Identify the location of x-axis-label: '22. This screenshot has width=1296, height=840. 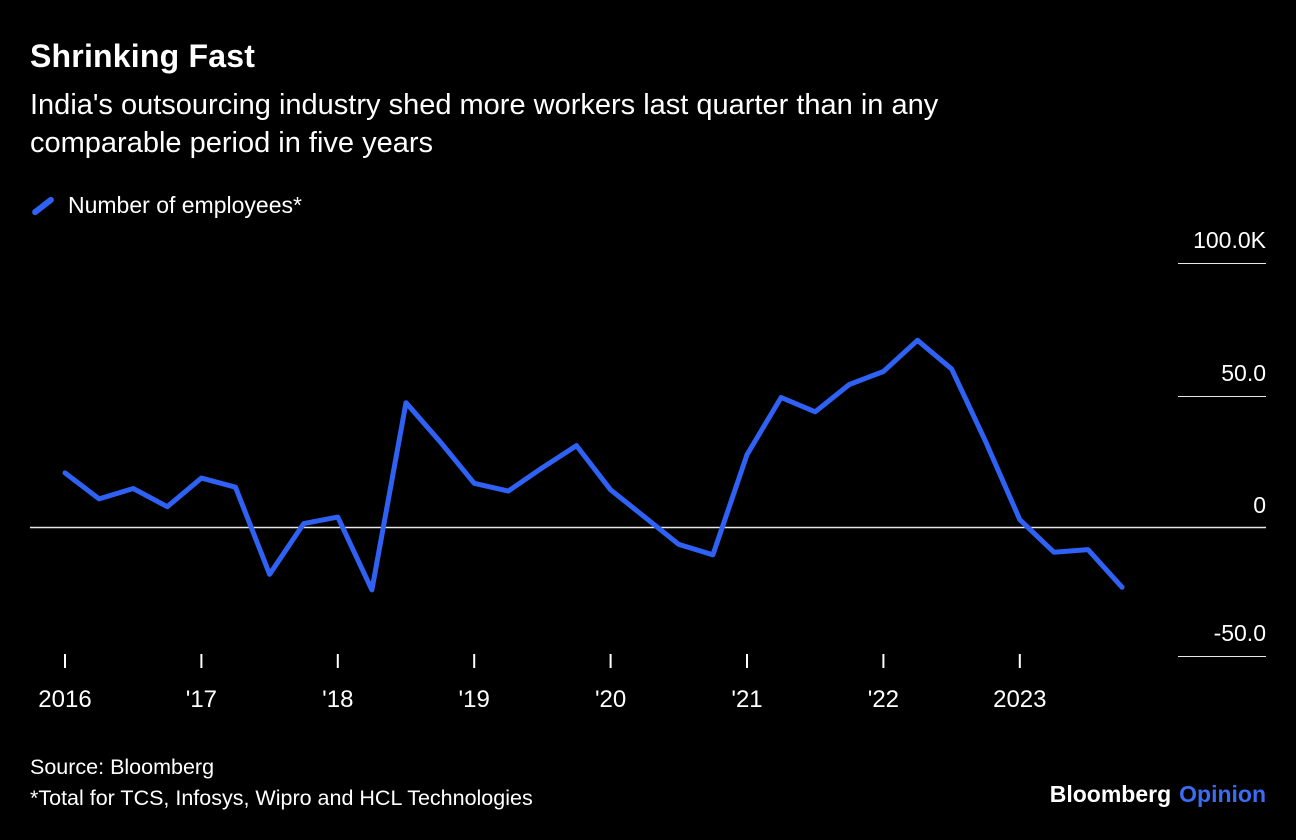
(883, 699).